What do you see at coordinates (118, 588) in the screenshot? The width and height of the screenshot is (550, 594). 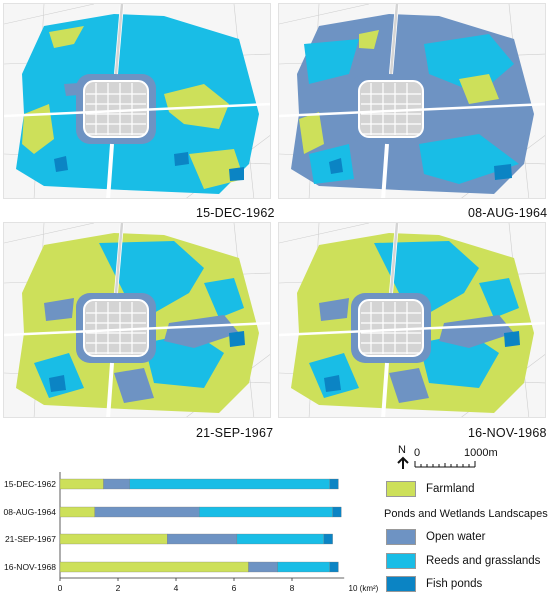 I see `x-tick-label: 2` at bounding box center [118, 588].